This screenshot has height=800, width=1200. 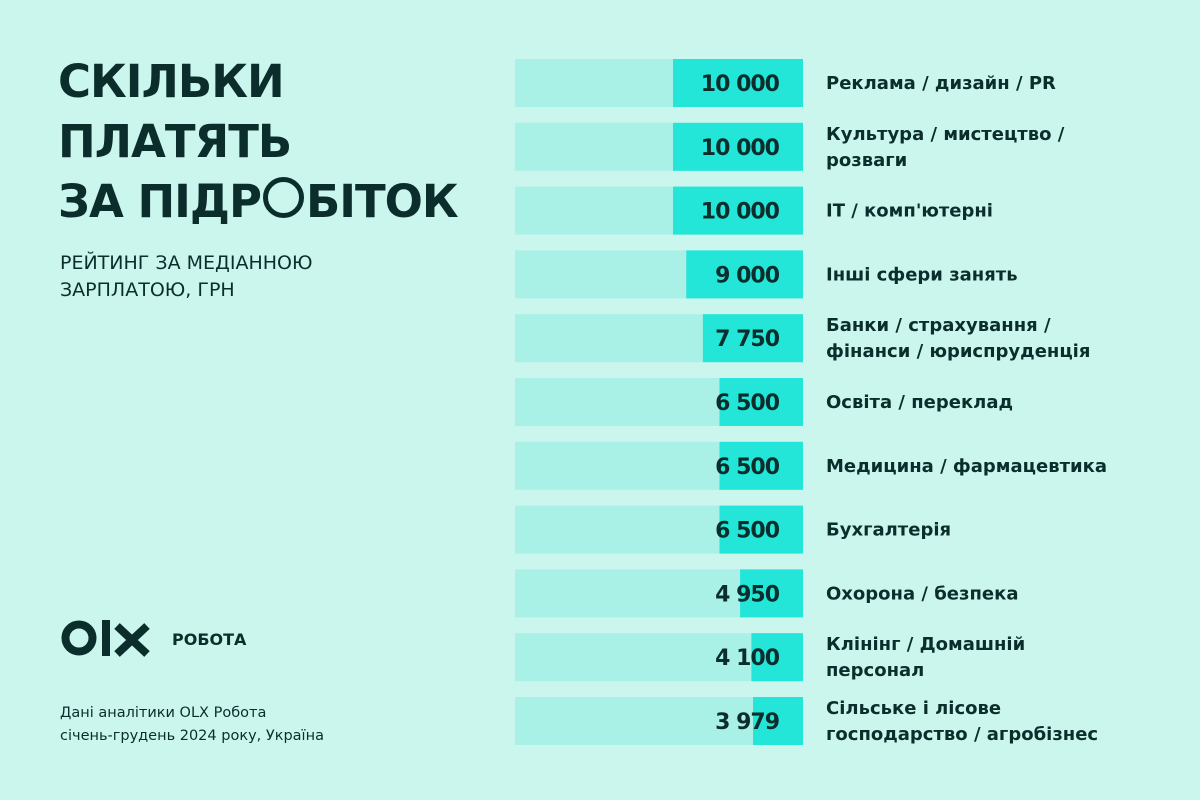 I want to click on bar-row: 10 000 IT / комп'ютерні, so click(x=754, y=210).